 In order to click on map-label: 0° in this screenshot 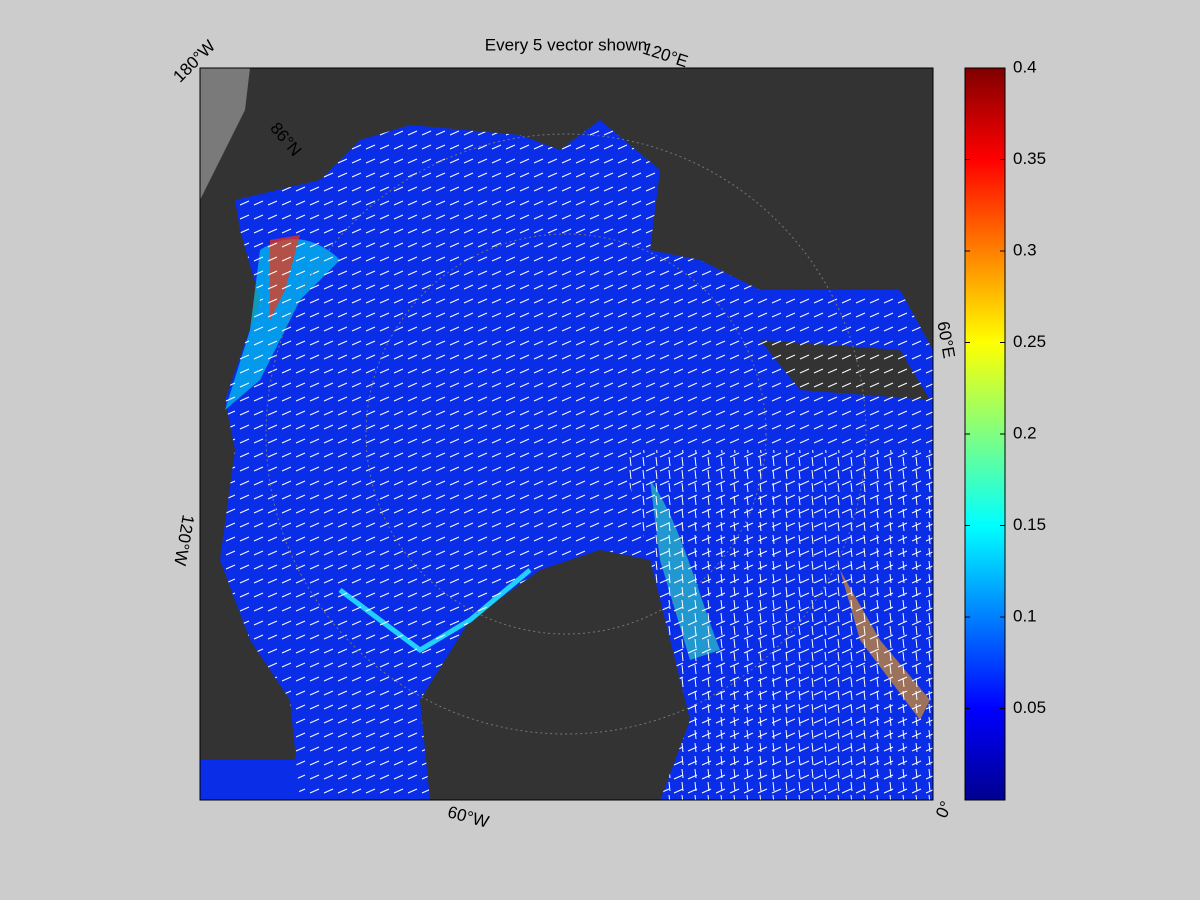, I will do `click(944, 809)`.